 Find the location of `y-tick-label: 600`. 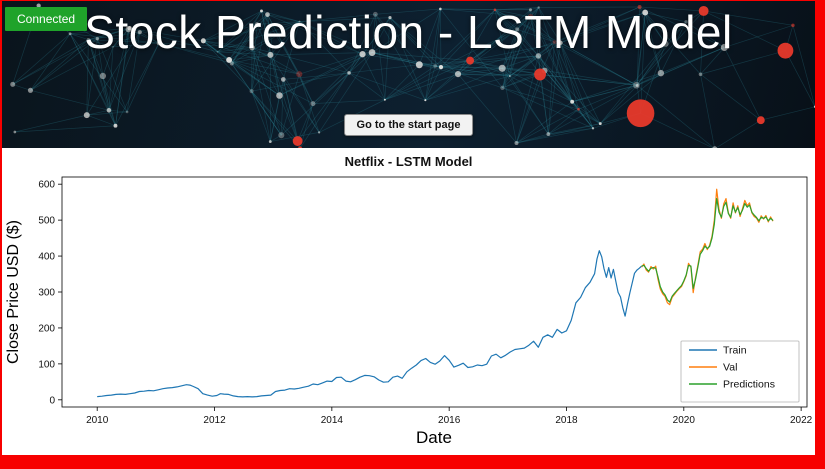

y-tick-label: 600 is located at coordinates (46, 185).